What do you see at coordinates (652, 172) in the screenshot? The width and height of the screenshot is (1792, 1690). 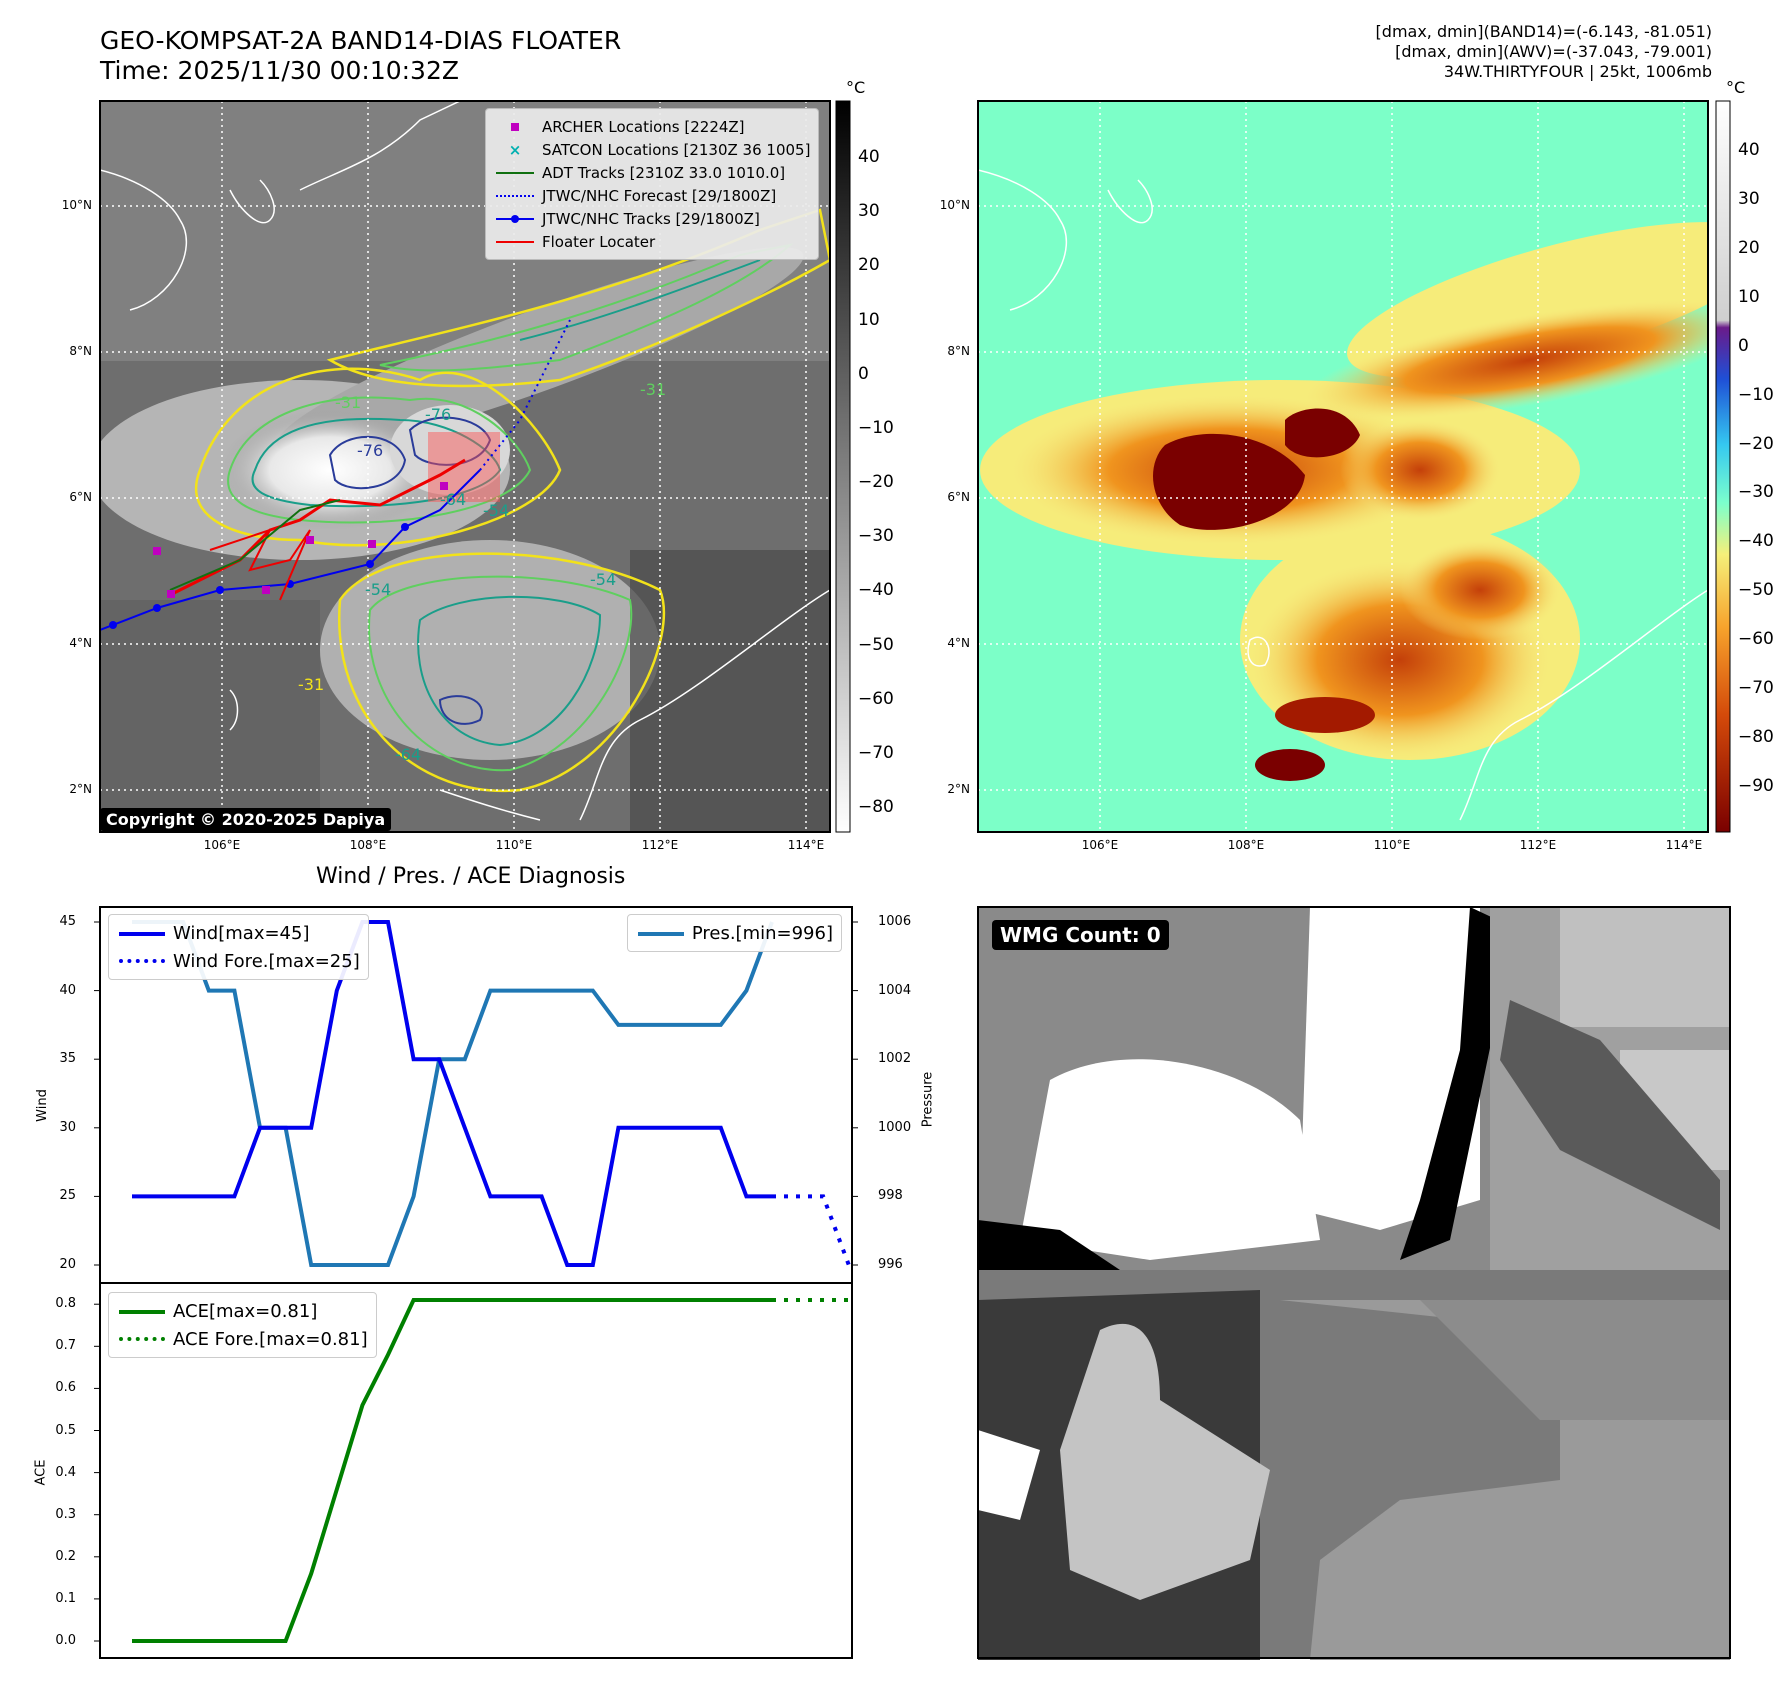 I see `legend-adt: ADT Tracks [2310Z 33.0 1010.0]` at bounding box center [652, 172].